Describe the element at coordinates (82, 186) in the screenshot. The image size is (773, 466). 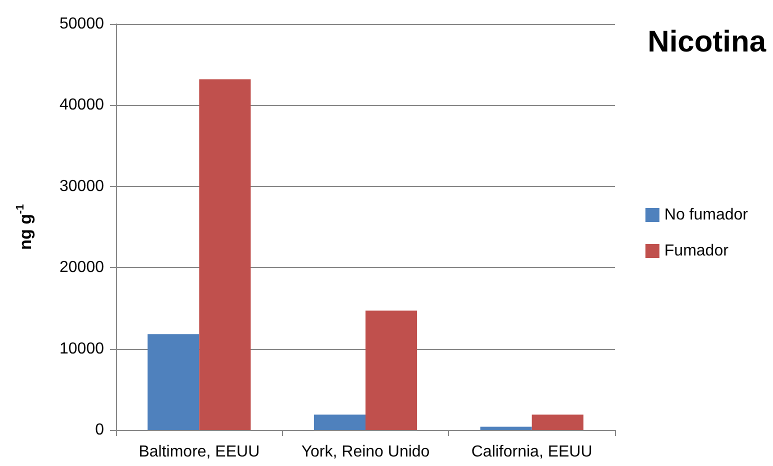
I see `y-tick-label: 30000` at that location.